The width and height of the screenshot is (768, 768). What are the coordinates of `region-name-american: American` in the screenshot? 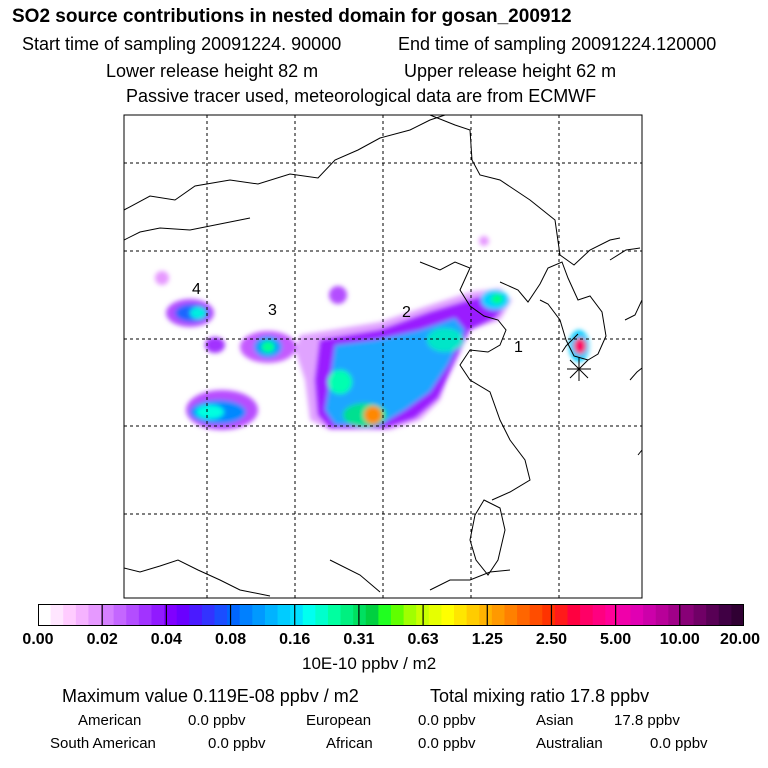 It's located at (110, 720).